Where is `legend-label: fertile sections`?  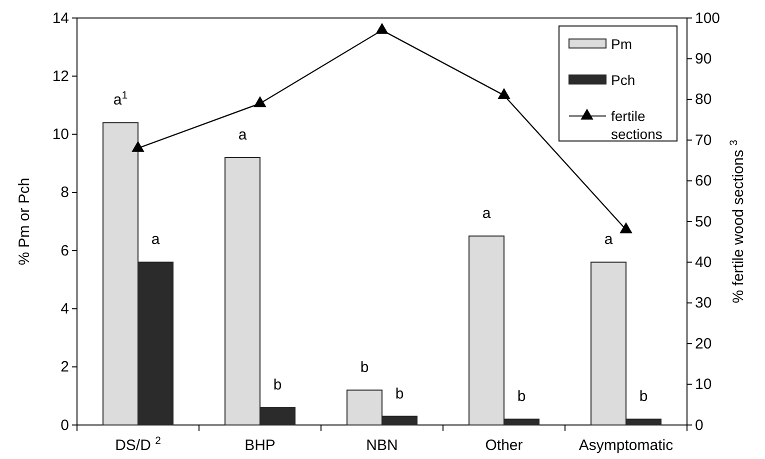 legend-label: fertile sections is located at coordinates (636, 125).